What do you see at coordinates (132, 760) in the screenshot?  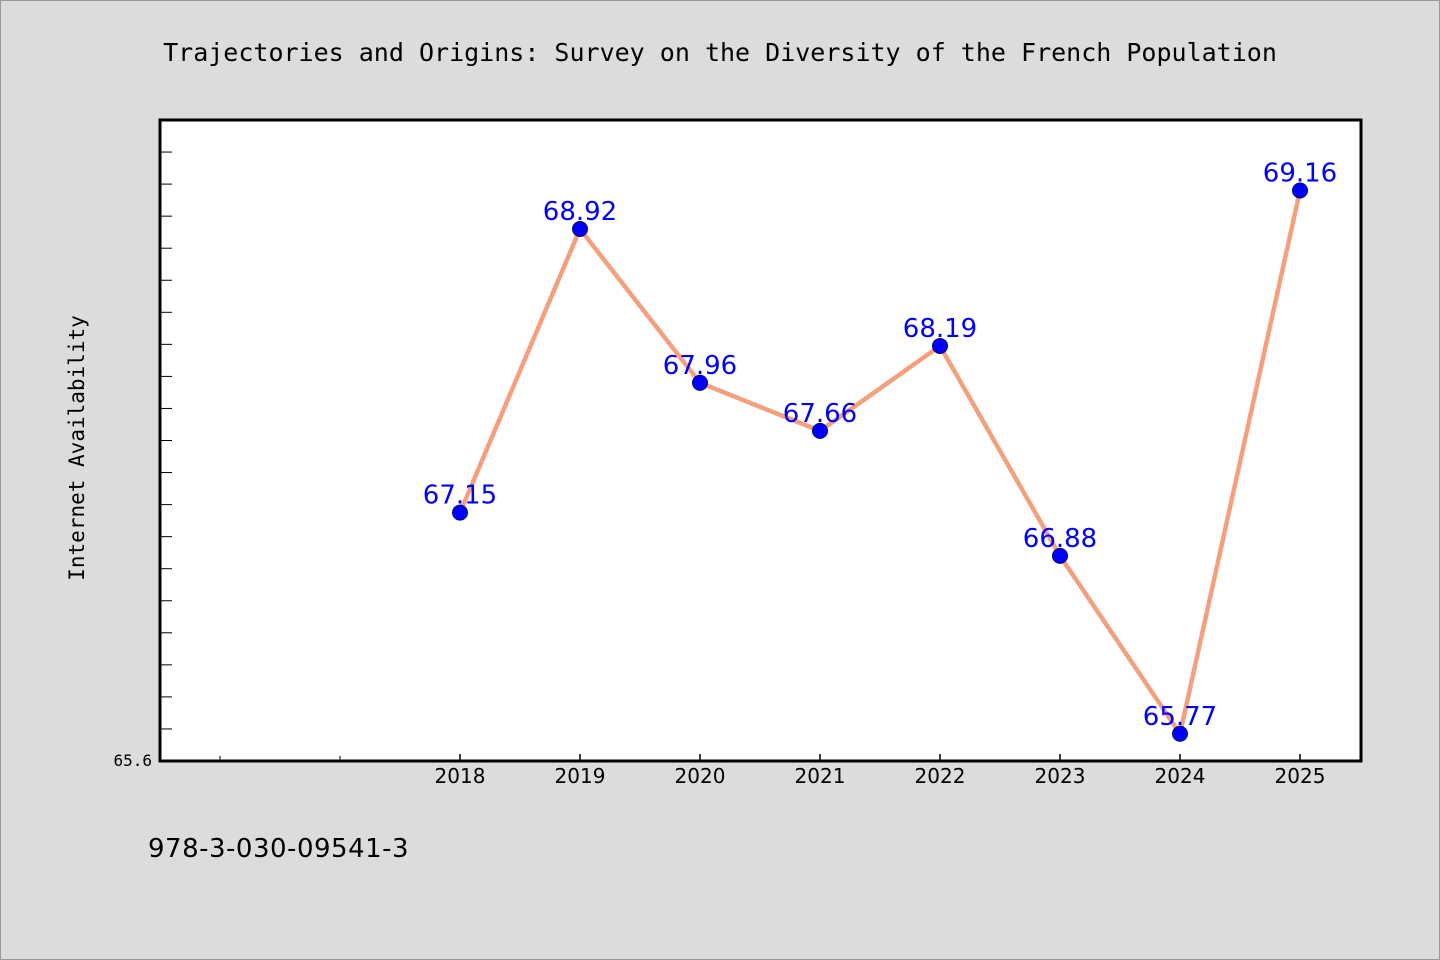 I see `y-tick-label-min: 65.6` at bounding box center [132, 760].